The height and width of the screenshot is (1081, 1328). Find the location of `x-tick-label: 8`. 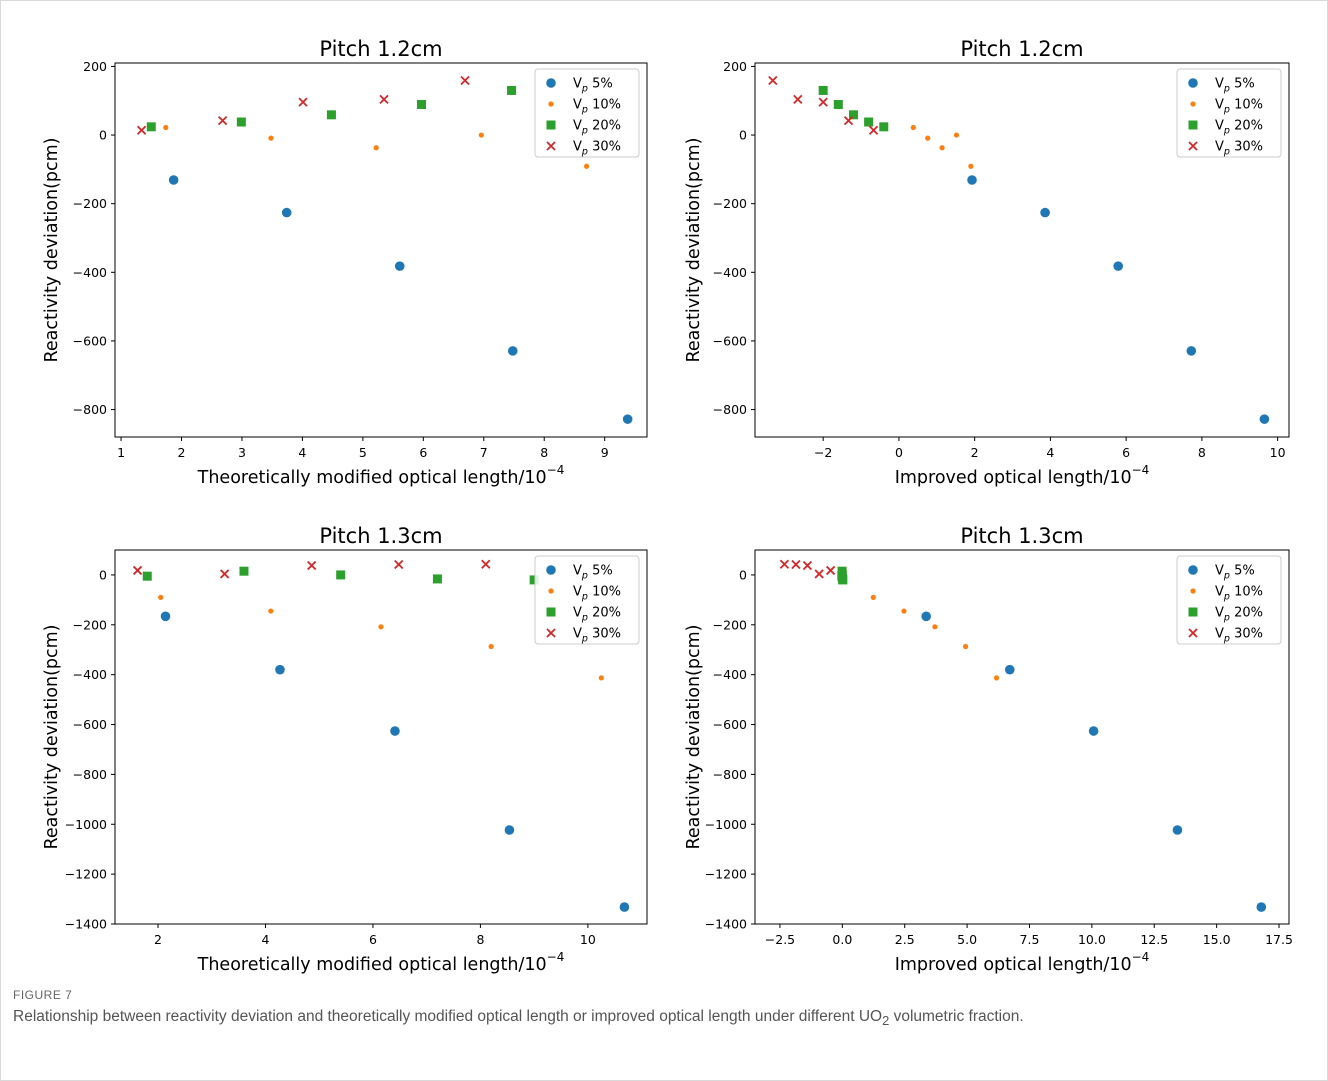

x-tick-label: 8 is located at coordinates (1202, 452).